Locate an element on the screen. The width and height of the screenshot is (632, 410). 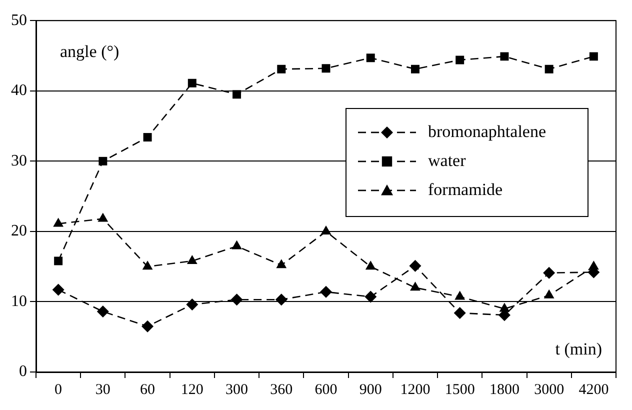
x-axis-title: t (min) is located at coordinates (578, 348).